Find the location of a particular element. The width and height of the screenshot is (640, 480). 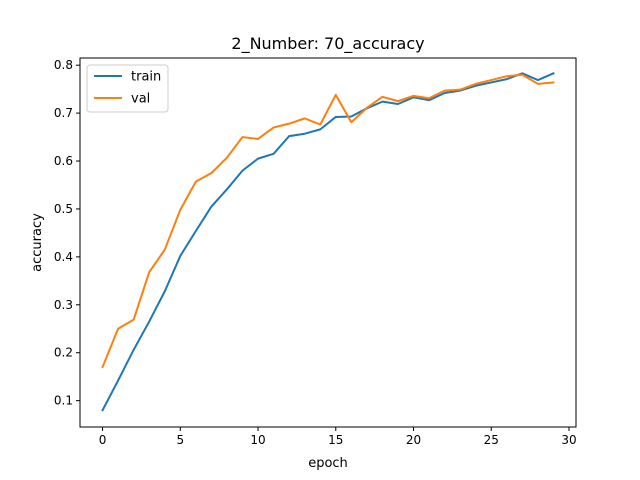

x-tick-label: 30 is located at coordinates (568, 440).